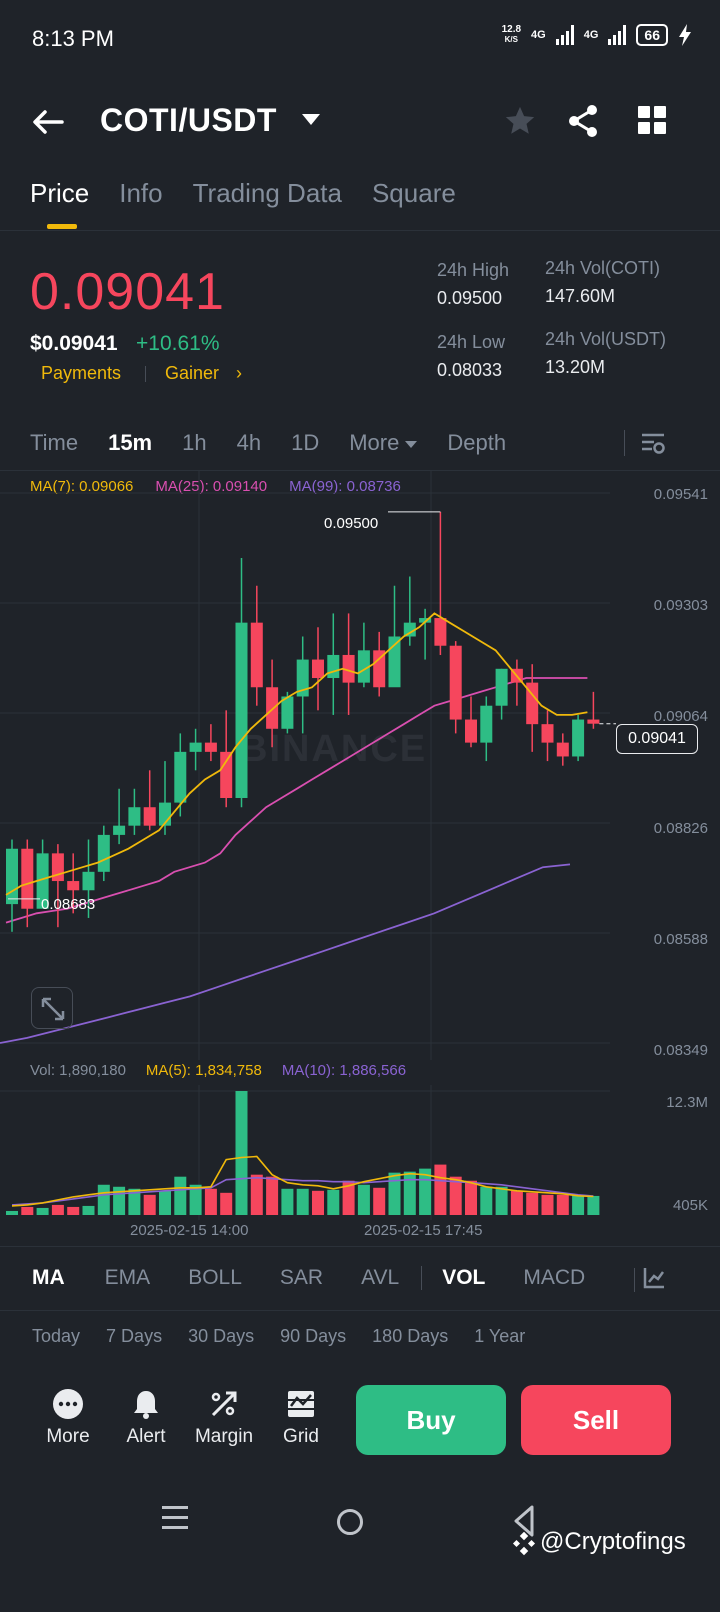 The width and height of the screenshot is (720, 1612). I want to click on tag-chevron-icon: ›, so click(239, 373).